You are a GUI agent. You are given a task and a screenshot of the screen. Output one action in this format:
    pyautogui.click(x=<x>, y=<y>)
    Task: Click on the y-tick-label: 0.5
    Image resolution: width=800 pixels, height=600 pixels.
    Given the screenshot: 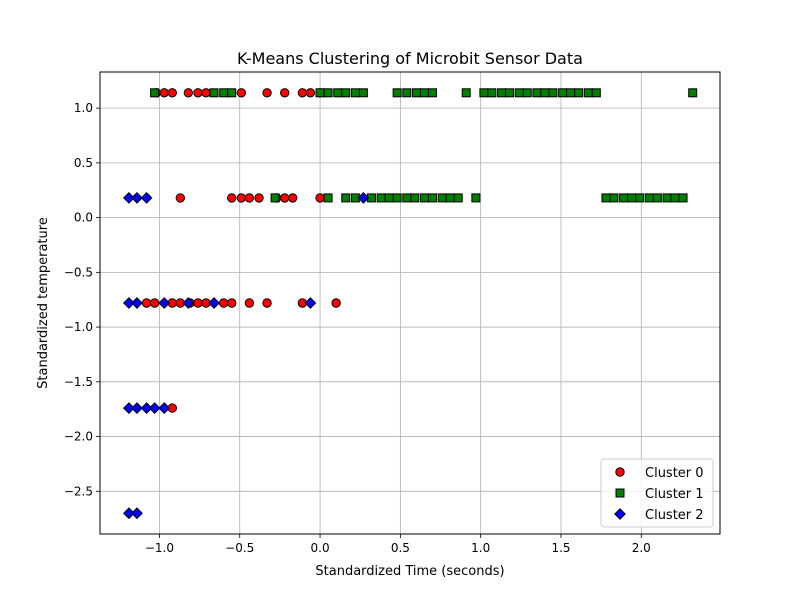 What is the action you would take?
    pyautogui.click(x=83, y=163)
    